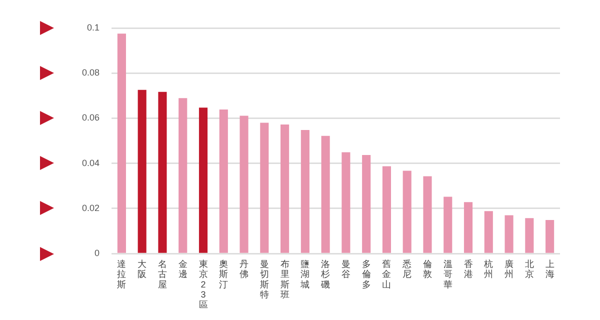 This screenshot has height=320, width=600. Describe the element at coordinates (223, 274) in the screenshot. I see `x-tick-label: 奧斯汀` at that location.